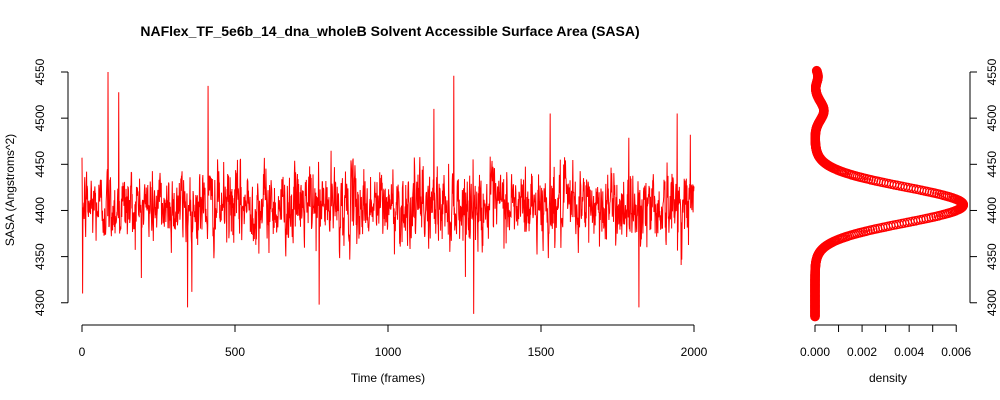  What do you see at coordinates (694, 352) in the screenshot?
I see `x-tick-label: 2000` at bounding box center [694, 352].